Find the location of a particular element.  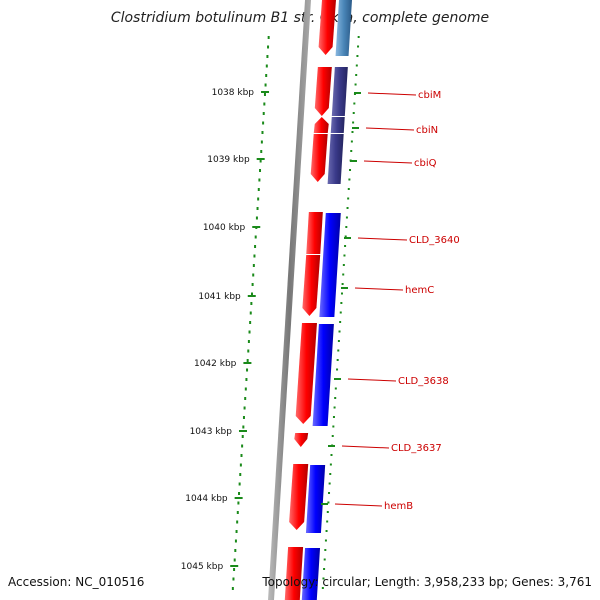

accession-text: Accession: NC_010516 is located at coordinates (76, 582).